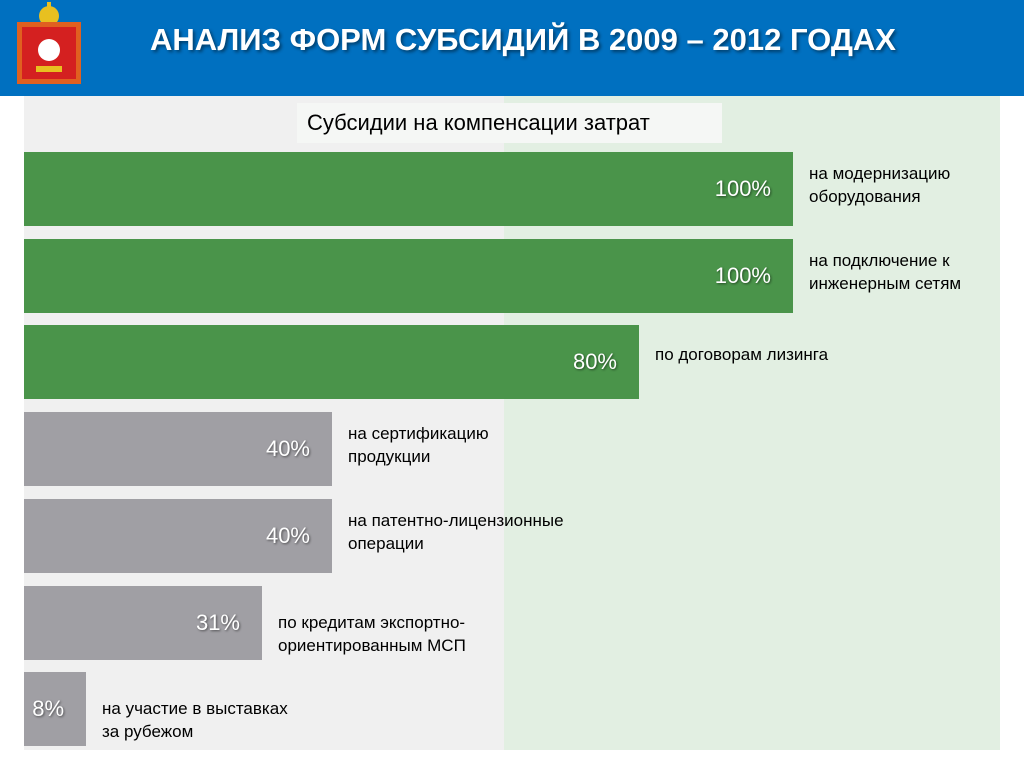 This screenshot has width=1024, height=768. What do you see at coordinates (509, 123) in the screenshot?
I see `chart-title: Субсидии на компенсации затрат` at bounding box center [509, 123].